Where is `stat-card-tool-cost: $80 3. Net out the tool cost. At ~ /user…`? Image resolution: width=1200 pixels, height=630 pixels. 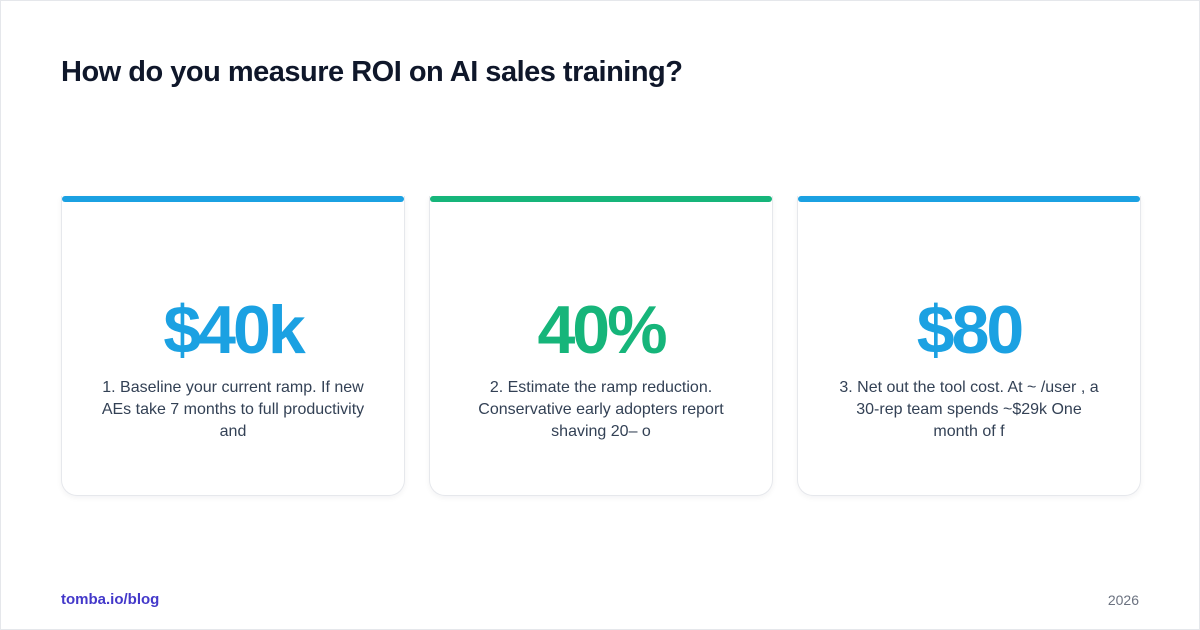
stat-card-tool-cost: $80 3. Net out the tool cost. At ~ /user… is located at coordinates (969, 346).